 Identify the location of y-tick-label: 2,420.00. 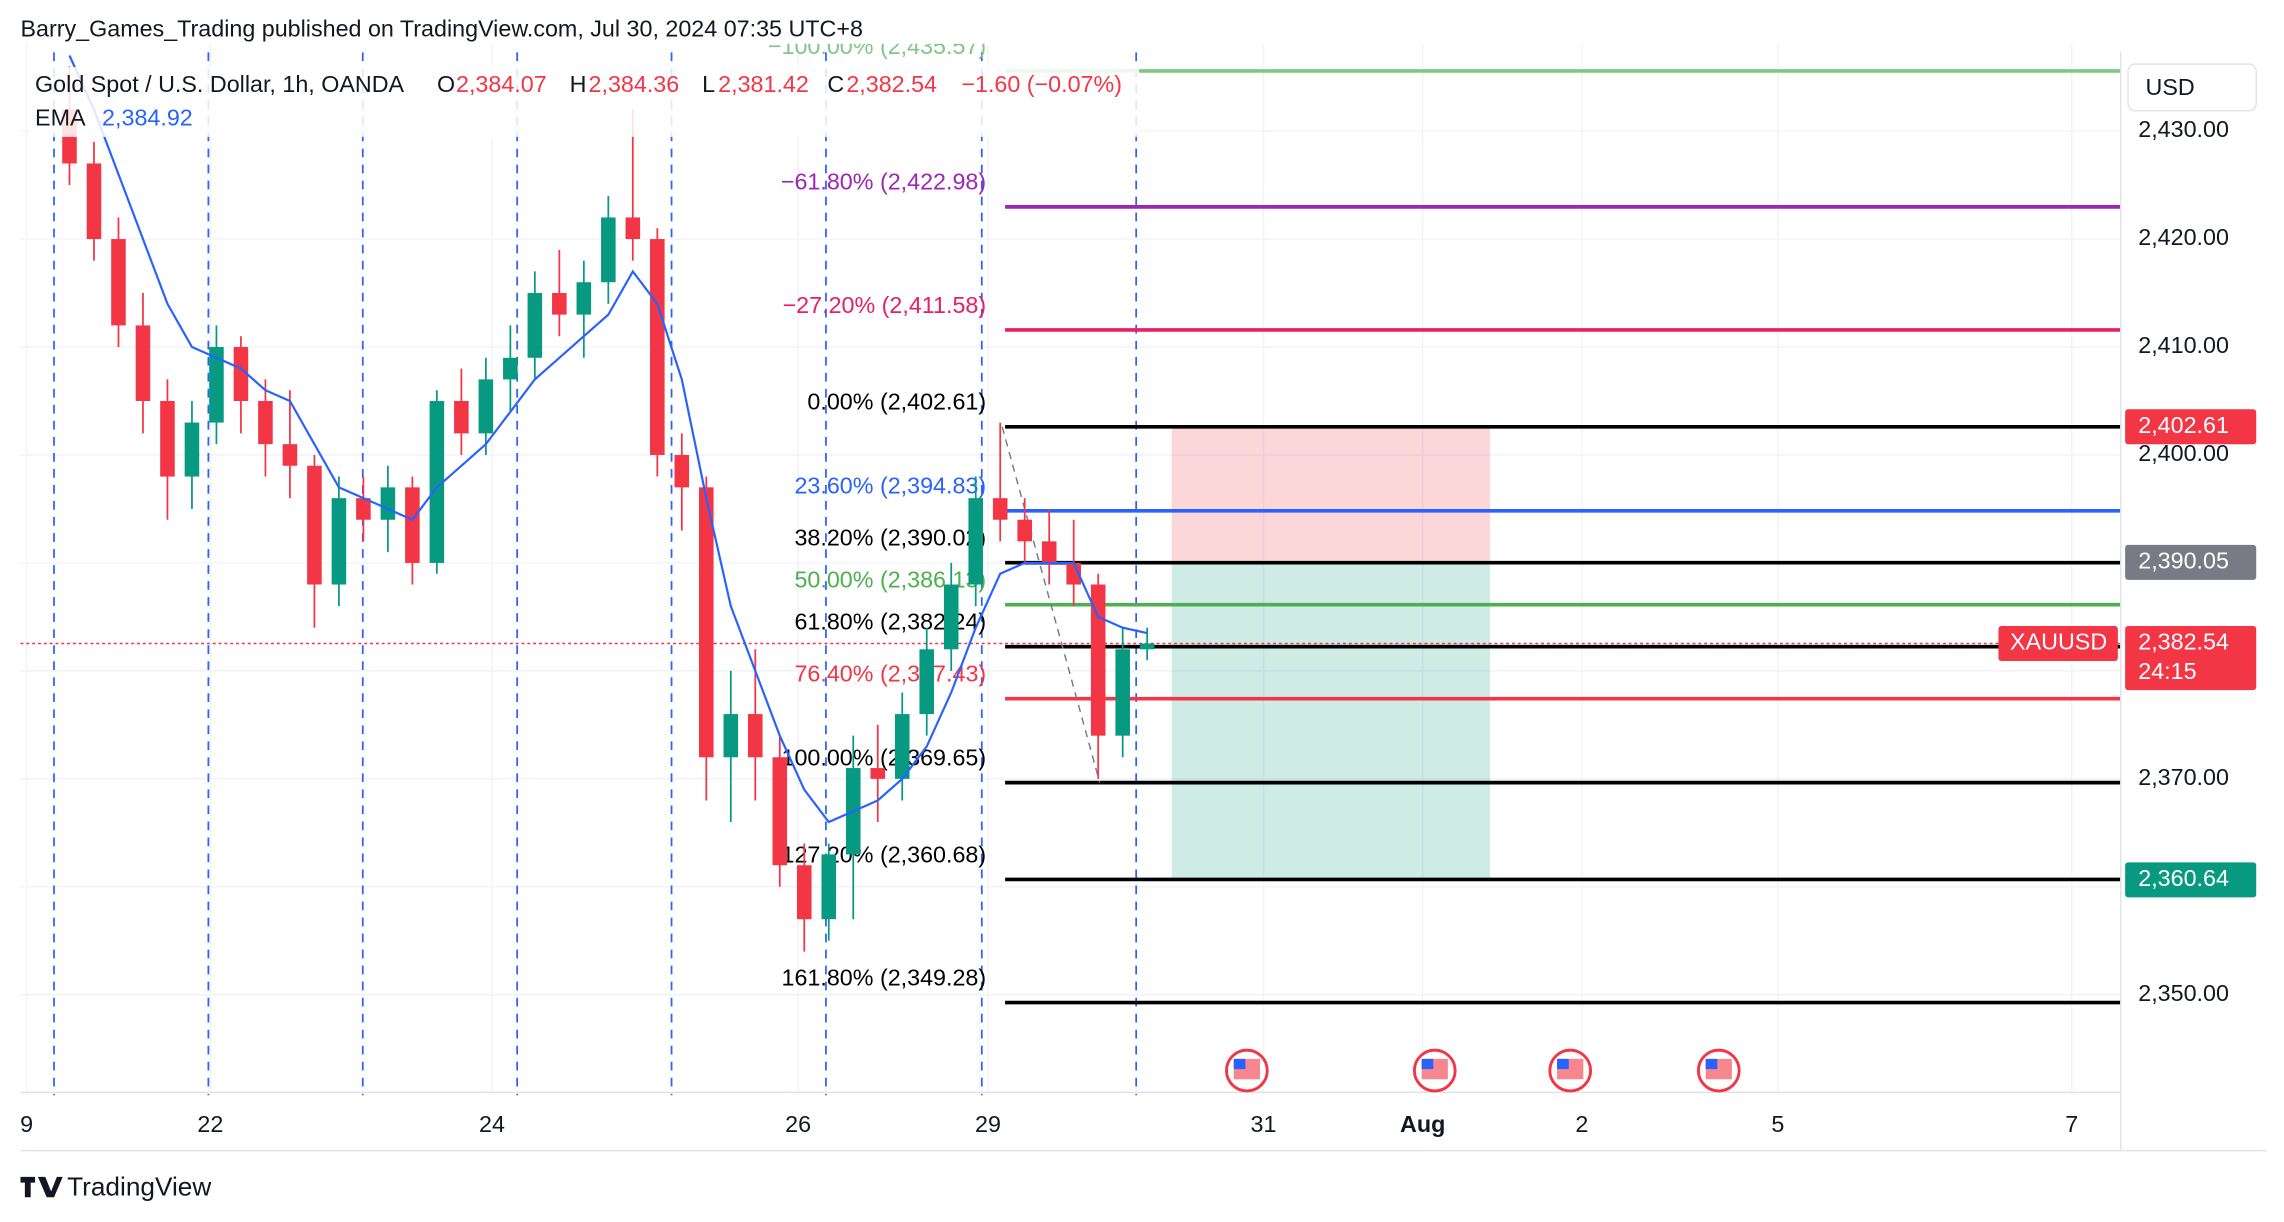
(2183, 237).